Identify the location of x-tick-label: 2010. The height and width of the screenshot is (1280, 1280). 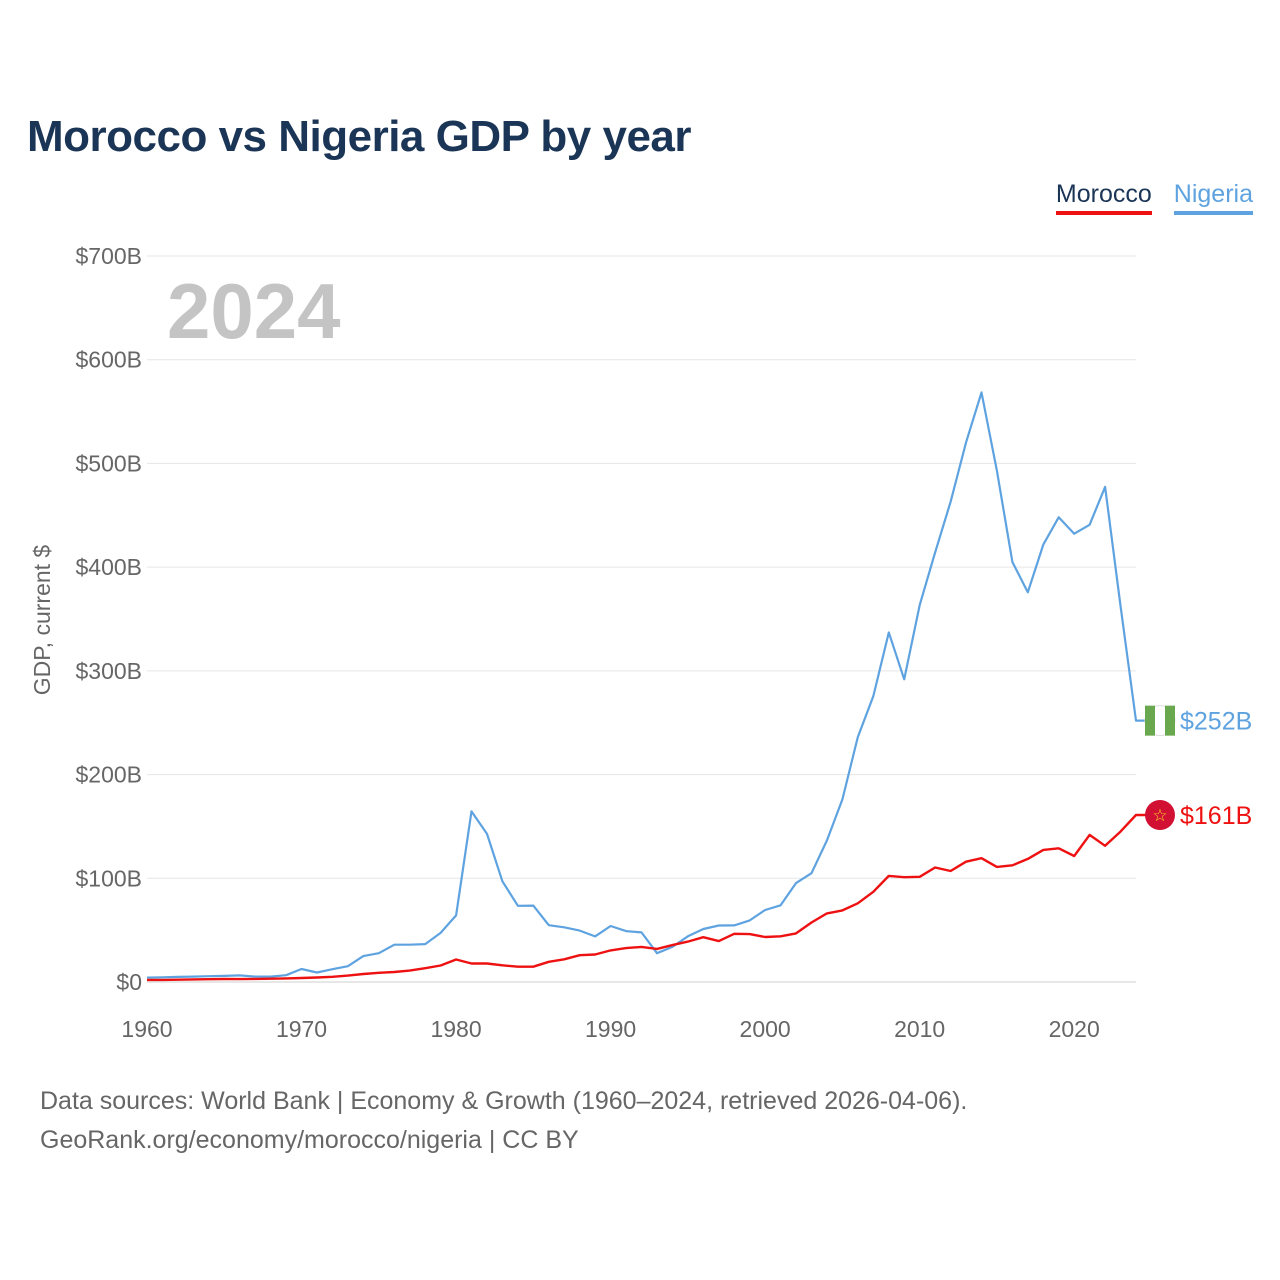
(919, 1029).